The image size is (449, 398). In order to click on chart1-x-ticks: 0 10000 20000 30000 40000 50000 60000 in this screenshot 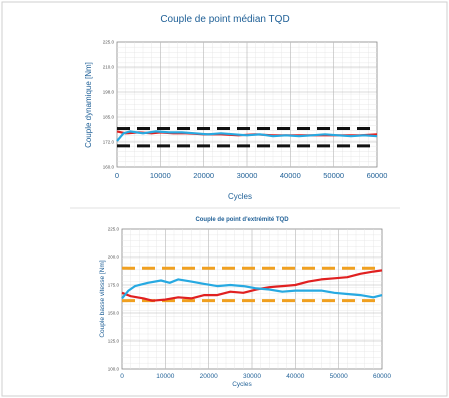, I will do `click(251, 175)`.